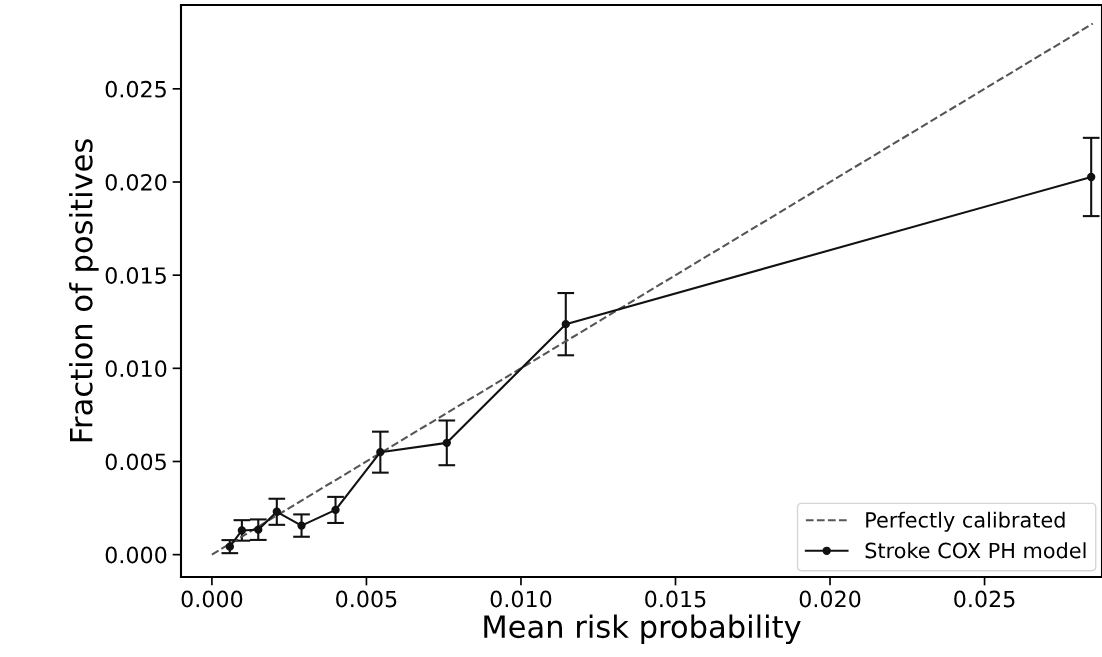 The width and height of the screenshot is (1102, 657). What do you see at coordinates (642, 629) in the screenshot?
I see `x-axis-title: Mean risk probability` at bounding box center [642, 629].